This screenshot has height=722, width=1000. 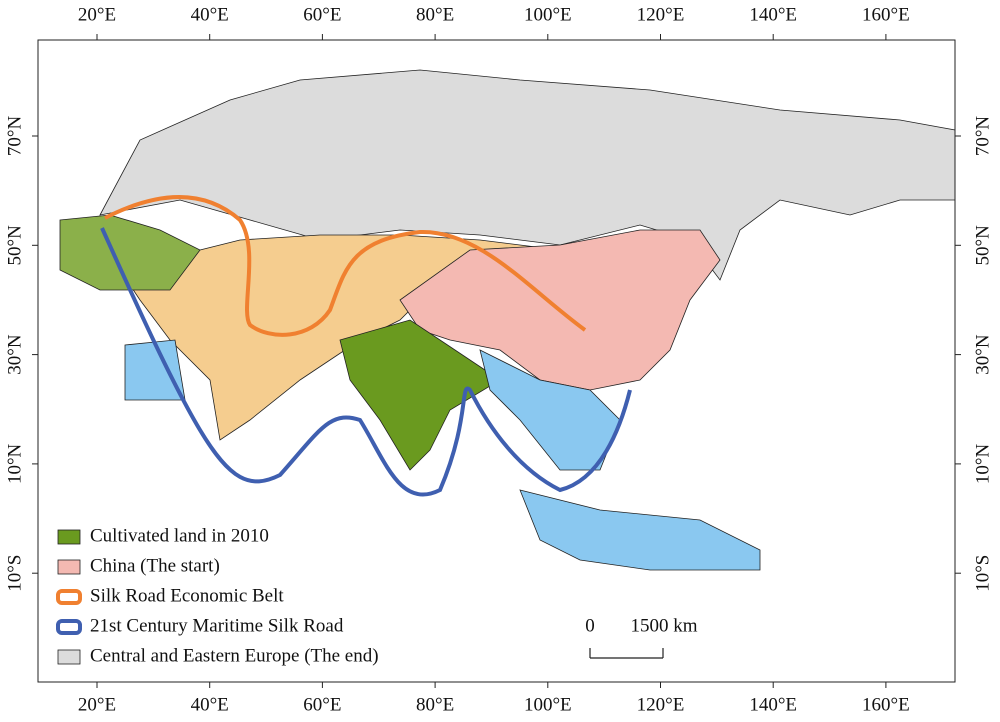 What do you see at coordinates (982, 573) in the screenshot?
I see `lat-label-right: 10°S` at bounding box center [982, 573].